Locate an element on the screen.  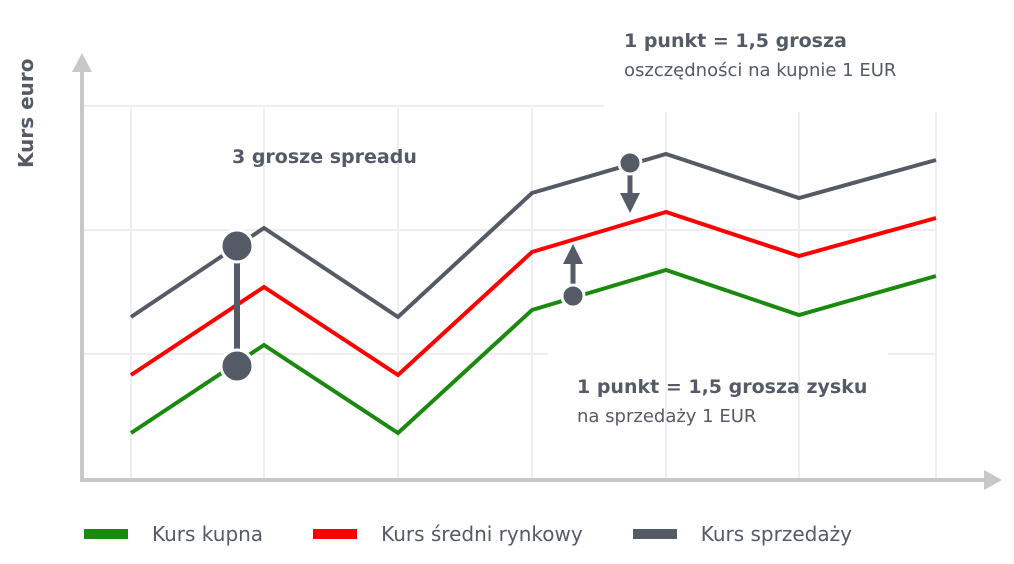
y-axis-label: Kurs euro is located at coordinates (26, 113).